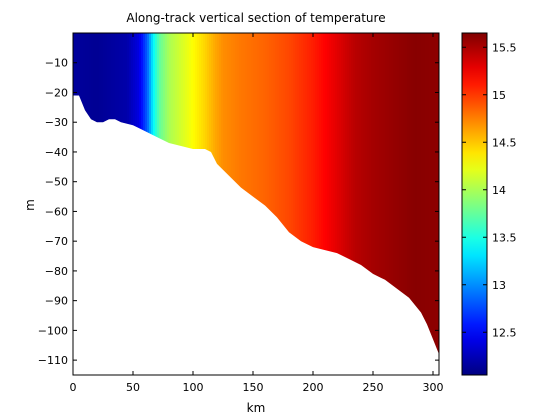 The width and height of the screenshot is (560, 420). Describe the element at coordinates (56, 92) in the screenshot. I see `y-tick-label: −20` at that location.